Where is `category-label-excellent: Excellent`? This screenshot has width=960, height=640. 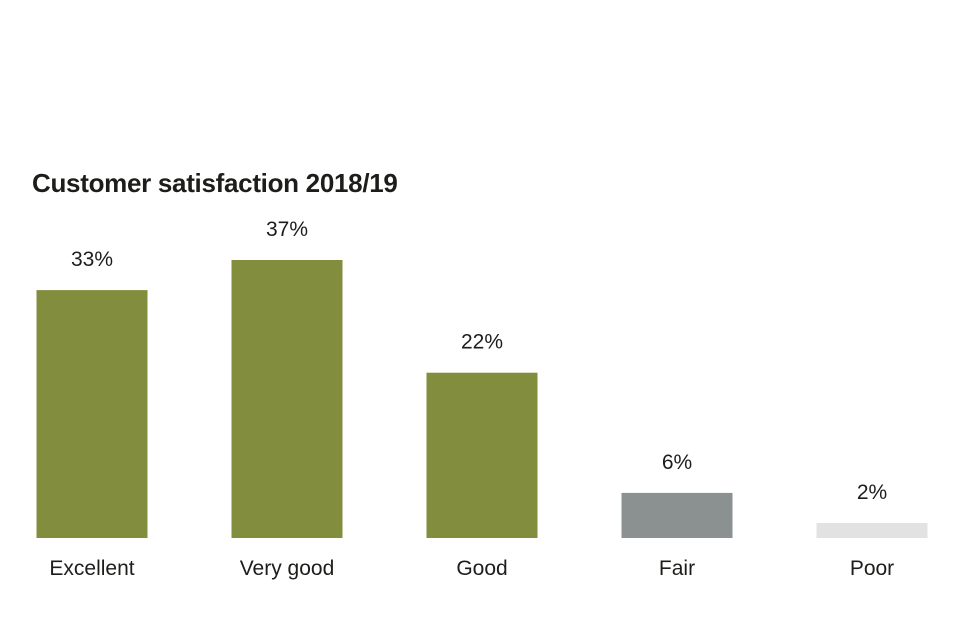
category-label-excellent: Excellent is located at coordinates (91, 568).